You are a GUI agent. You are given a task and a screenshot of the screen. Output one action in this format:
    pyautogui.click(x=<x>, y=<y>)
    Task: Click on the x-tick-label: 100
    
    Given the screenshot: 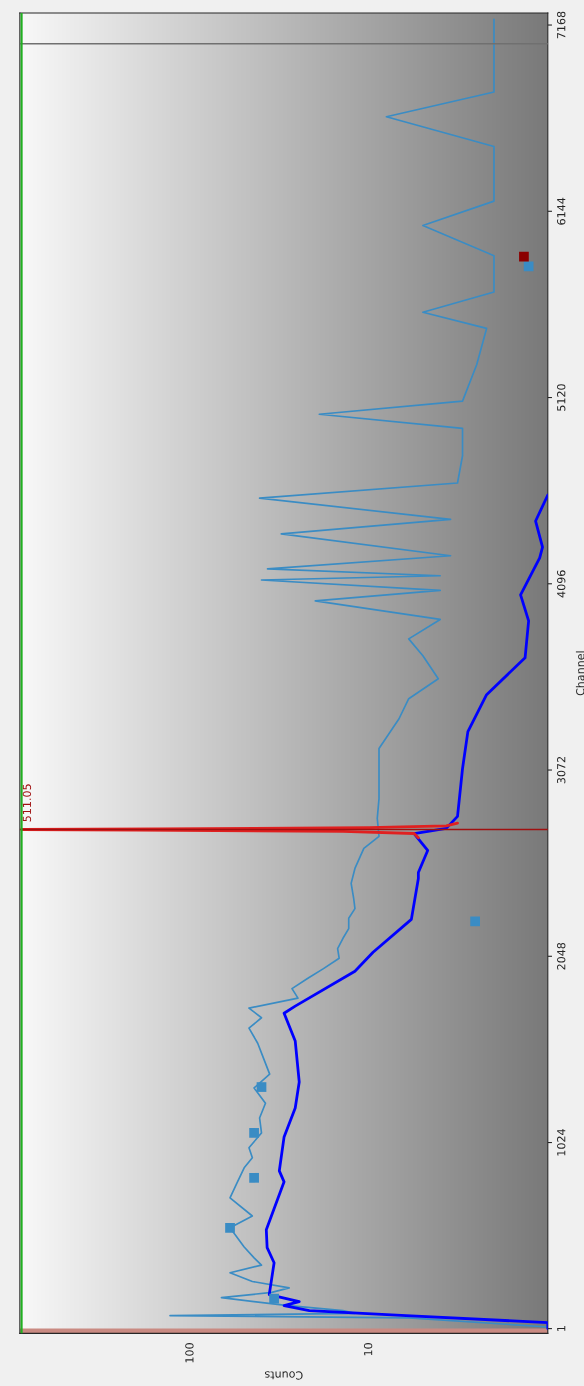 What is the action you would take?
    pyautogui.click(x=189, y=1353)
    